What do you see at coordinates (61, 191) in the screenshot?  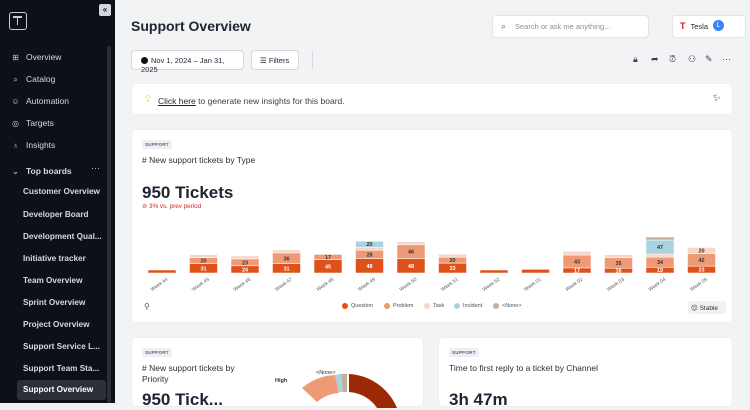 I see `board-customer-overview: Customer Overview` at bounding box center [61, 191].